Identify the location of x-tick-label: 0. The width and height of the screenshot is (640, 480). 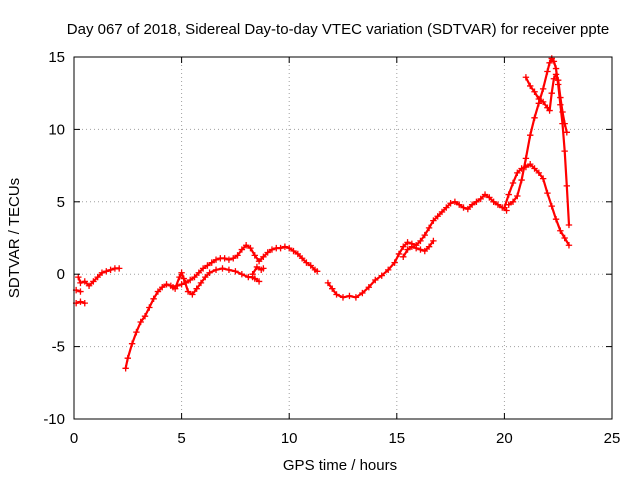
(74, 438).